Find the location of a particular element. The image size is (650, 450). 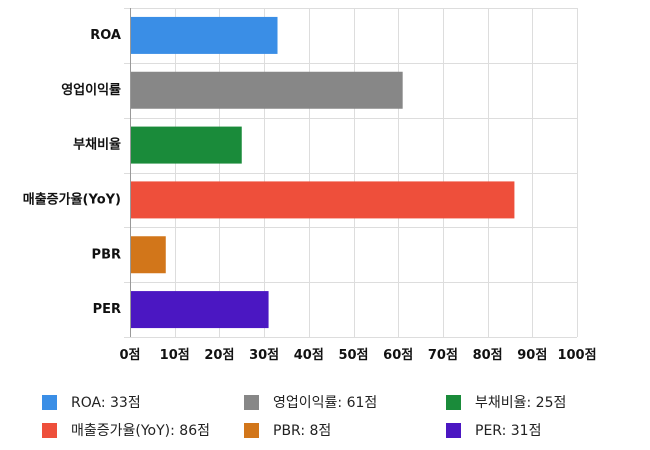

legend-item: PER: 31점 is located at coordinates (544, 430).